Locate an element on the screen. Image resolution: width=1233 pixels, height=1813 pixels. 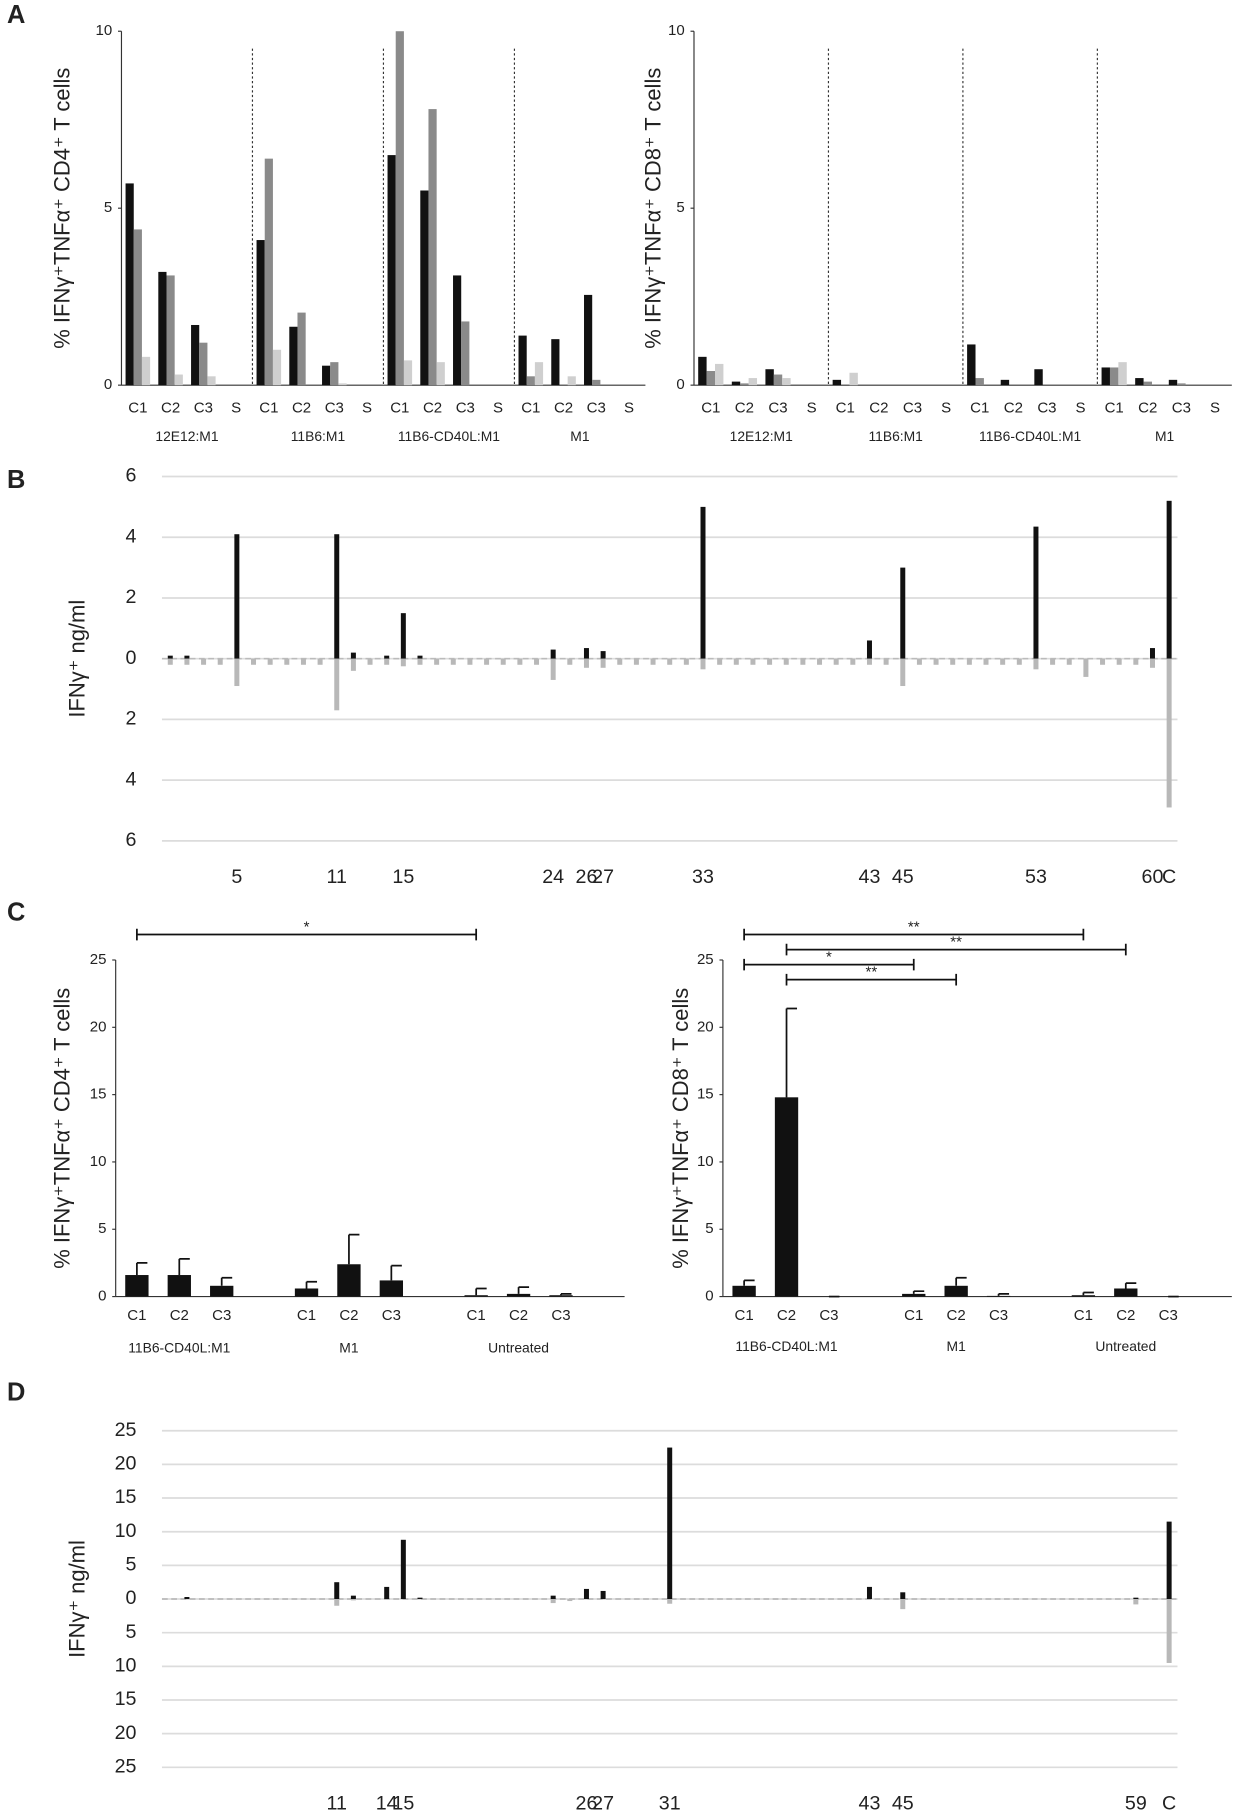
y-tick-label: 6 is located at coordinates (131, 840).